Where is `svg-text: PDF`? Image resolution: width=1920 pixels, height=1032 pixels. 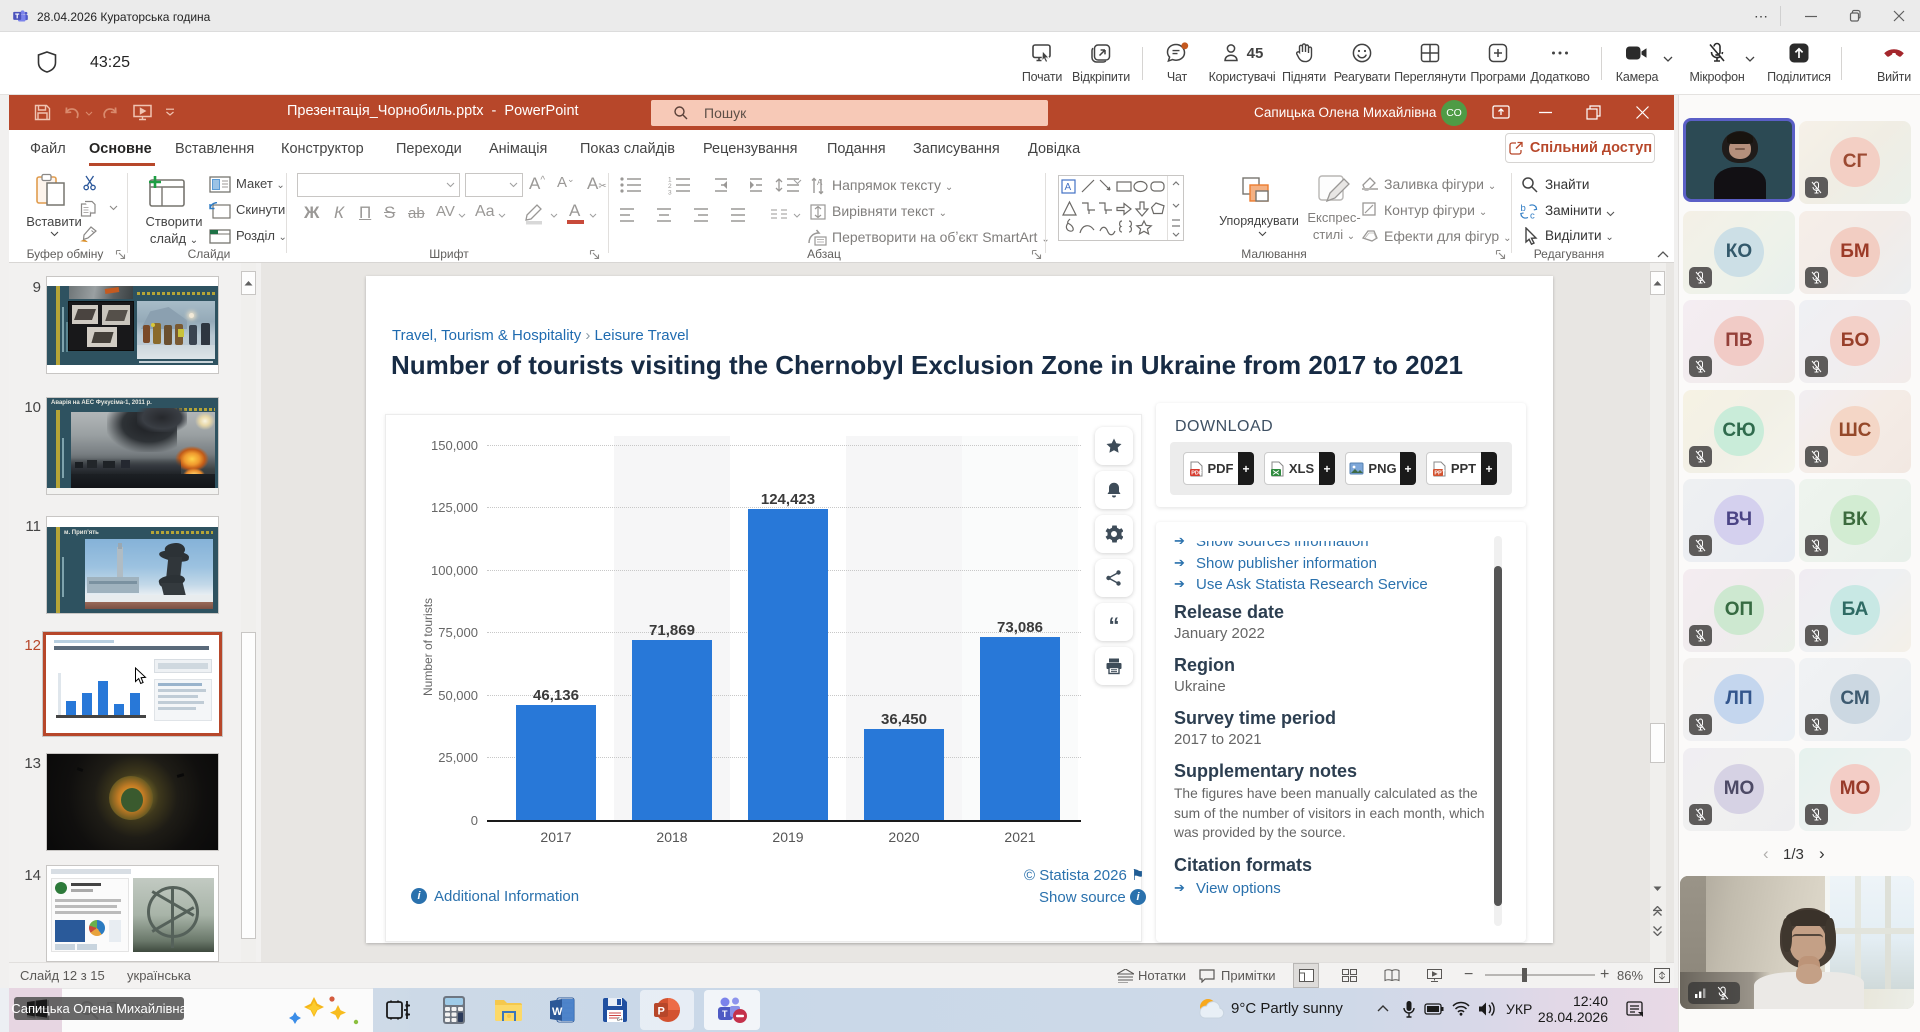
svg-text: PDF is located at coordinates (1197, 473).